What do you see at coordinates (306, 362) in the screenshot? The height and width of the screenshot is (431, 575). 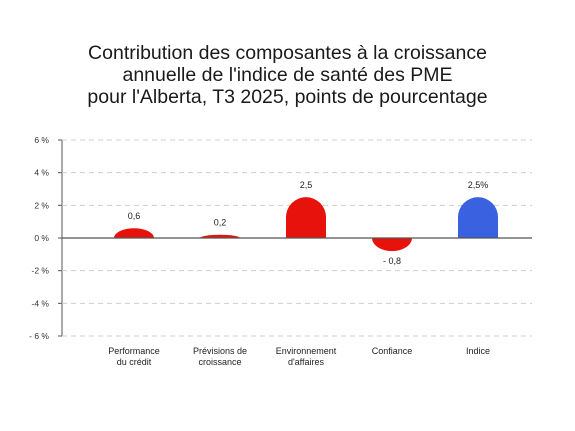 I see `x-category-label: d'affaires` at bounding box center [306, 362].